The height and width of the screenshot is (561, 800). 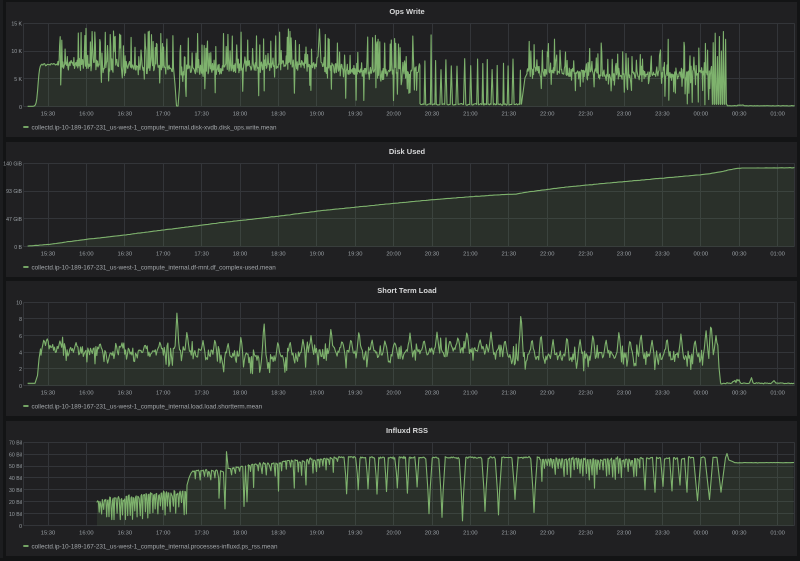 I want to click on svg-text: 6, so click(x=20, y=337).